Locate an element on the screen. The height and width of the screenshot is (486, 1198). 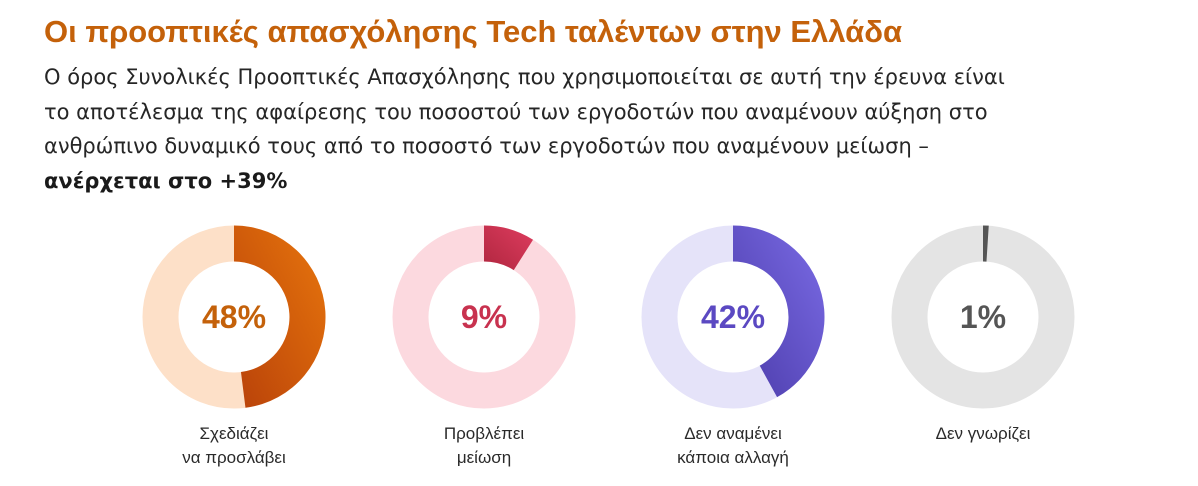
donut-chart-dont-know: 1% is located at coordinates (983, 317).